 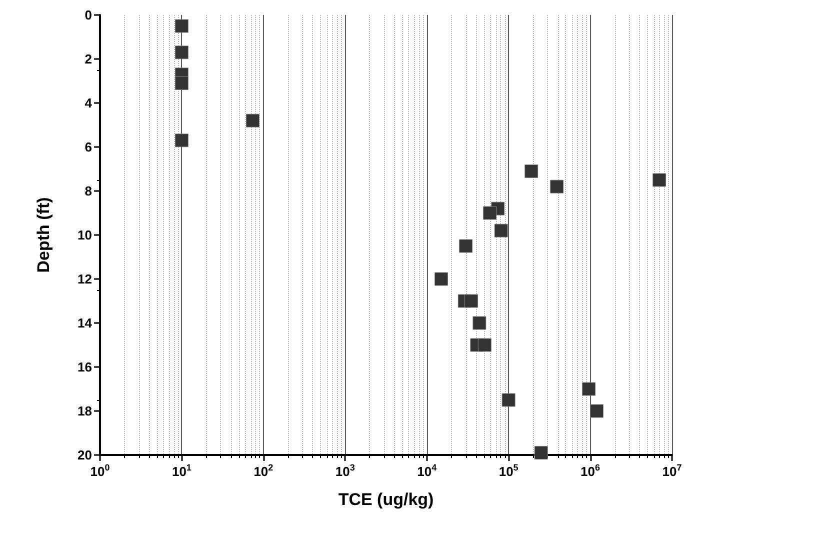 I want to click on x-axis-title: TCE (ug/kg), so click(x=386, y=499).